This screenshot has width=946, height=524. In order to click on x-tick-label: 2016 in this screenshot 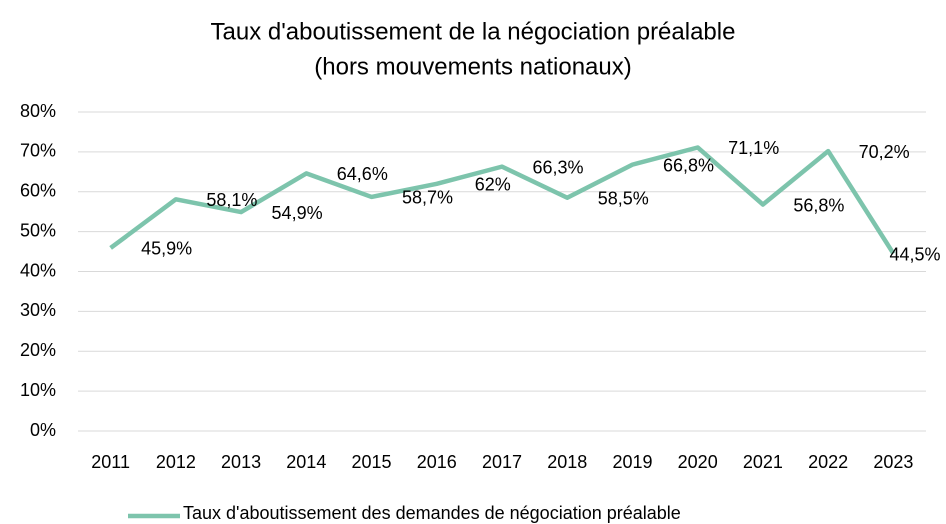, I will do `click(437, 462)`.